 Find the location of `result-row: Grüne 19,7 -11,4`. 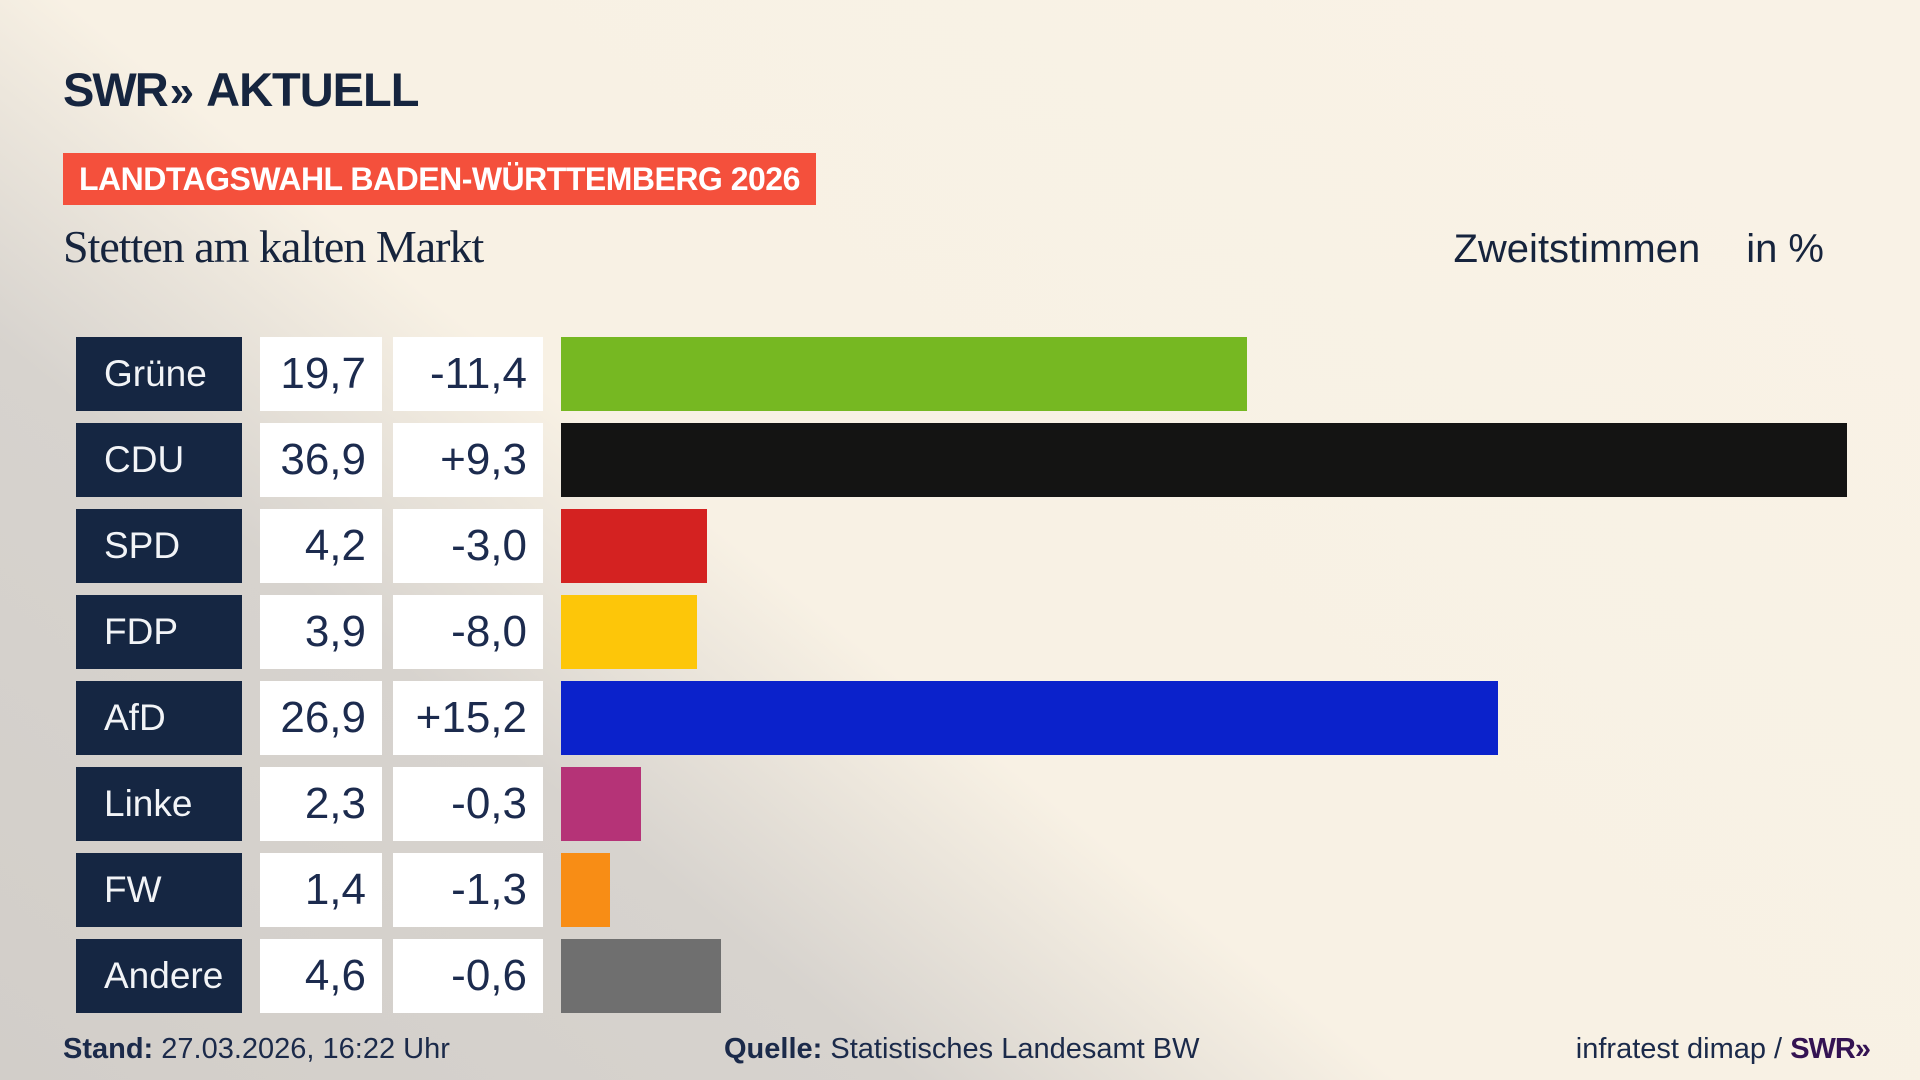

result-row: Grüne 19,7 -11,4 is located at coordinates (966, 374).